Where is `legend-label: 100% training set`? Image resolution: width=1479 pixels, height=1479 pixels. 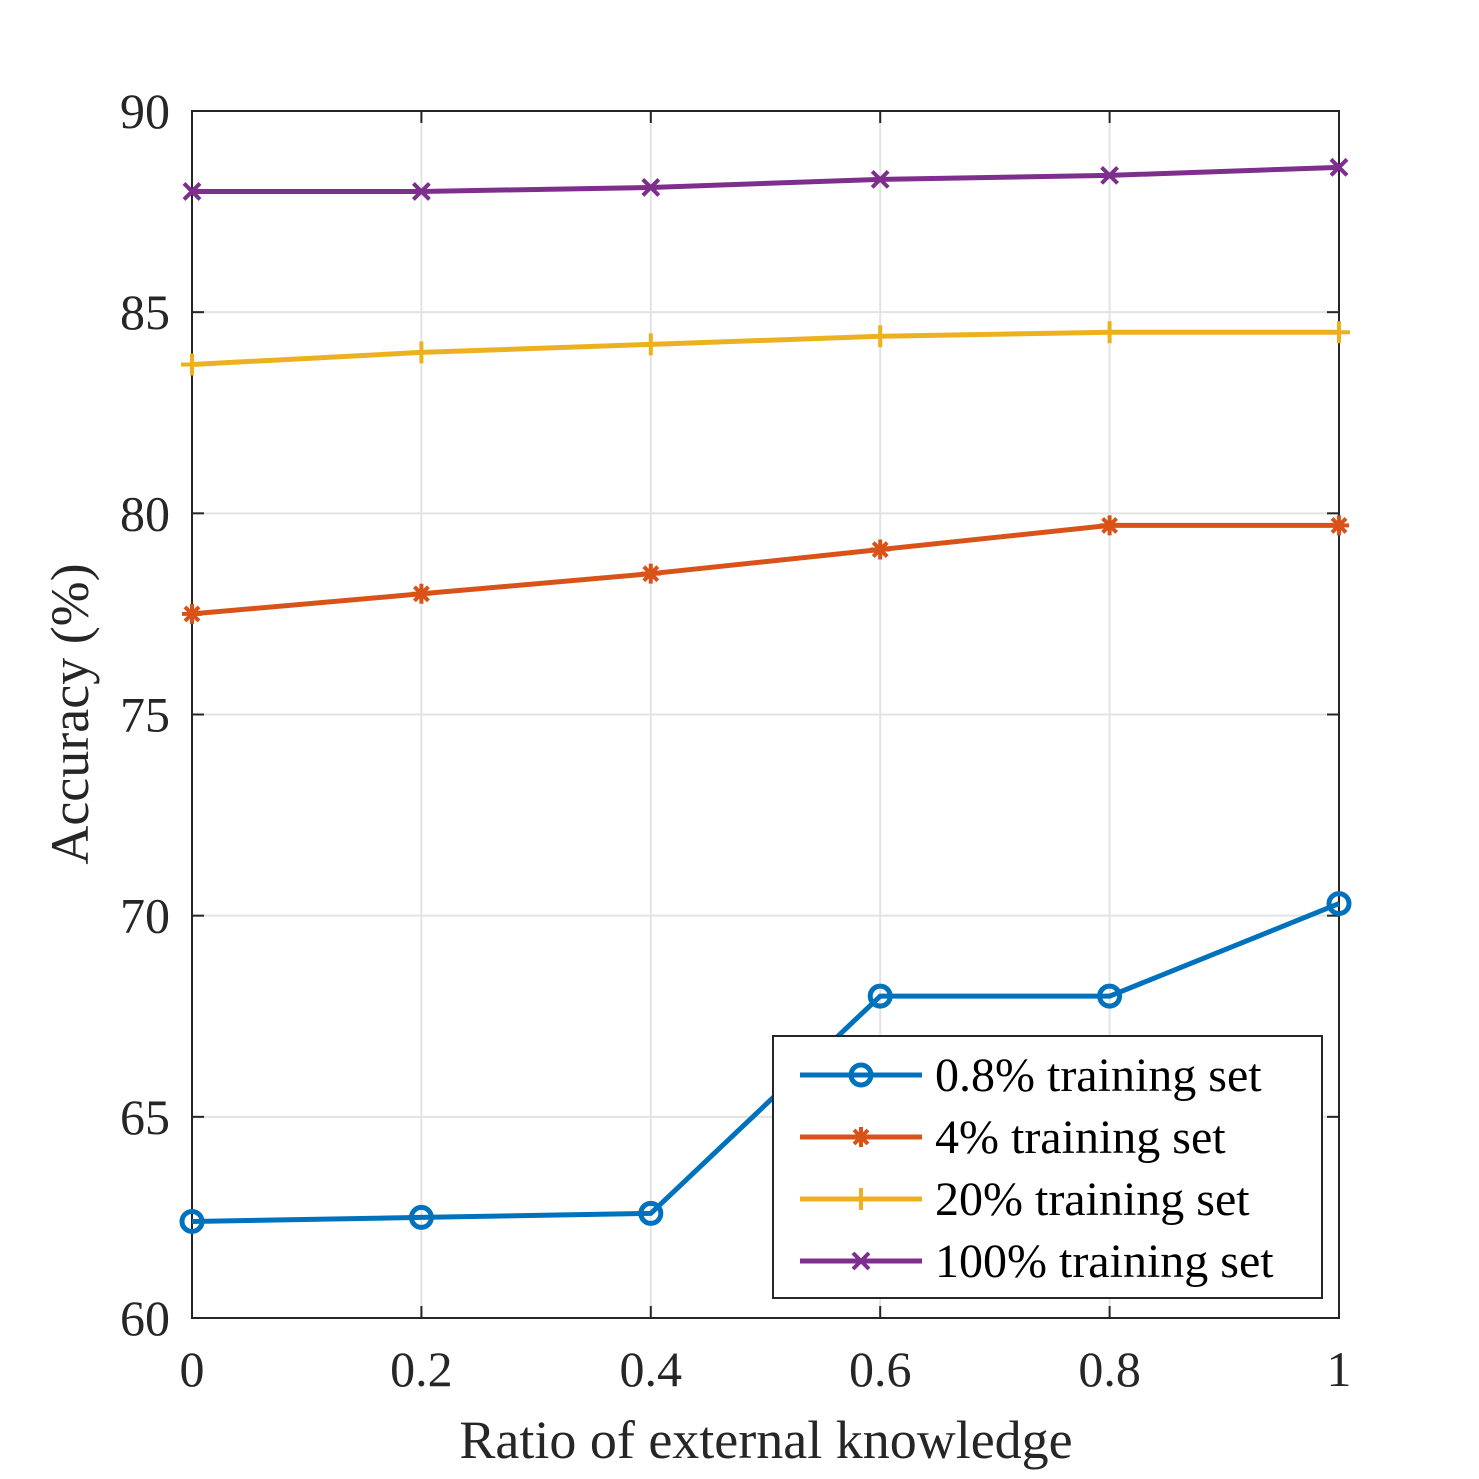 legend-label: 100% training set is located at coordinates (1104, 1261).